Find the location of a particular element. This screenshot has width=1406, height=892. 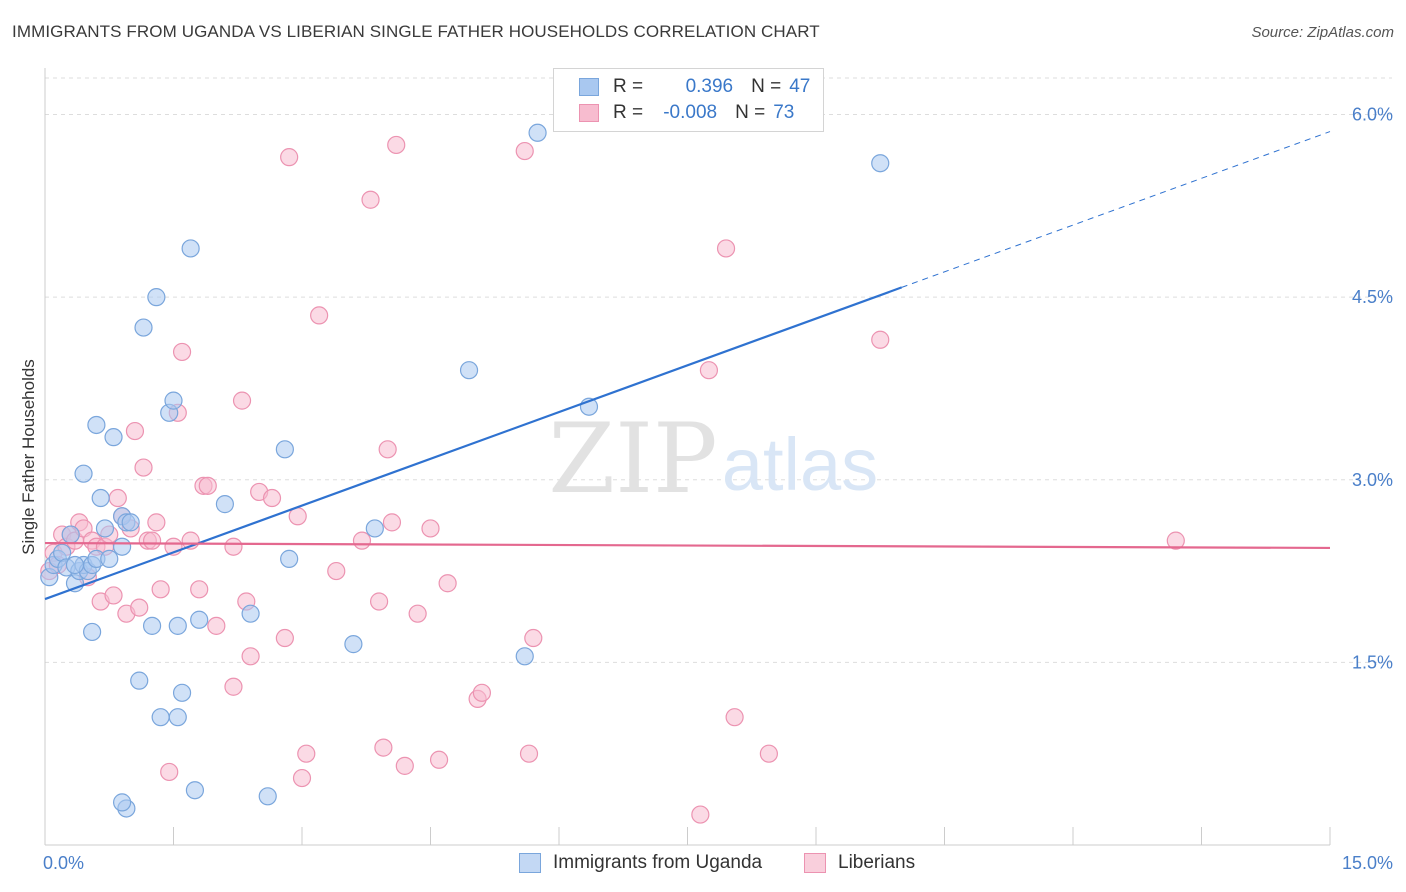

y-tick-label: 1.5% is located at coordinates (1372, 662).